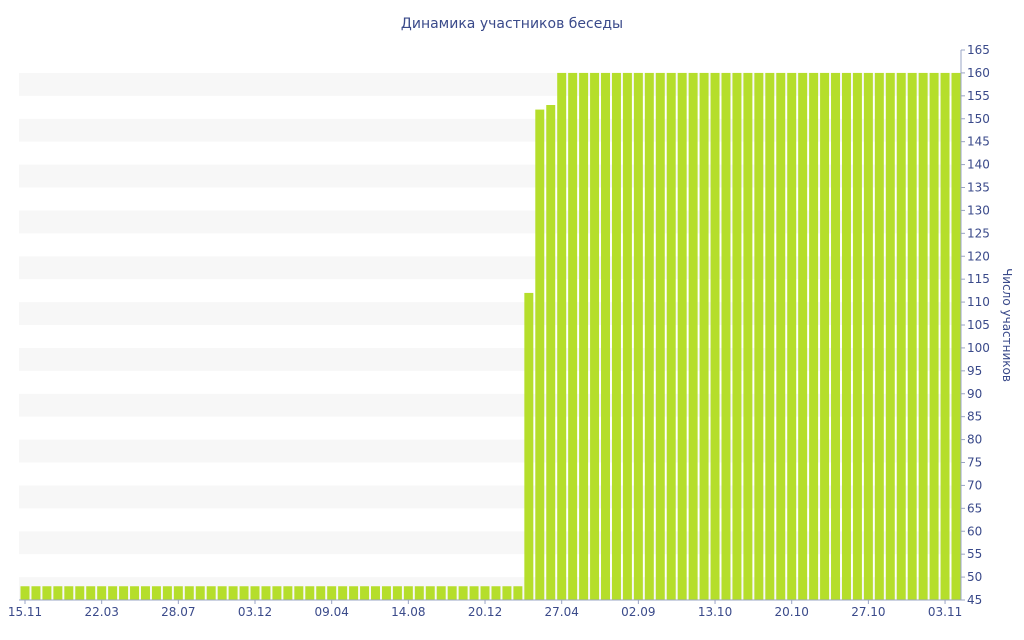  I want to click on y-tick-label: 115, so click(978, 279).